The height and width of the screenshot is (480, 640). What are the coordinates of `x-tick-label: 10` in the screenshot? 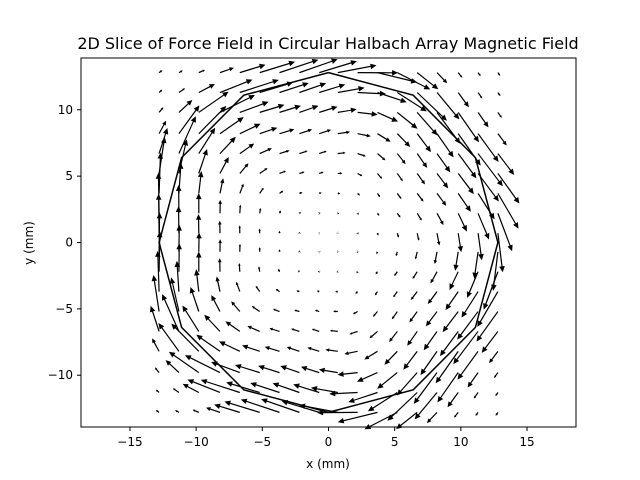 It's located at (460, 442).